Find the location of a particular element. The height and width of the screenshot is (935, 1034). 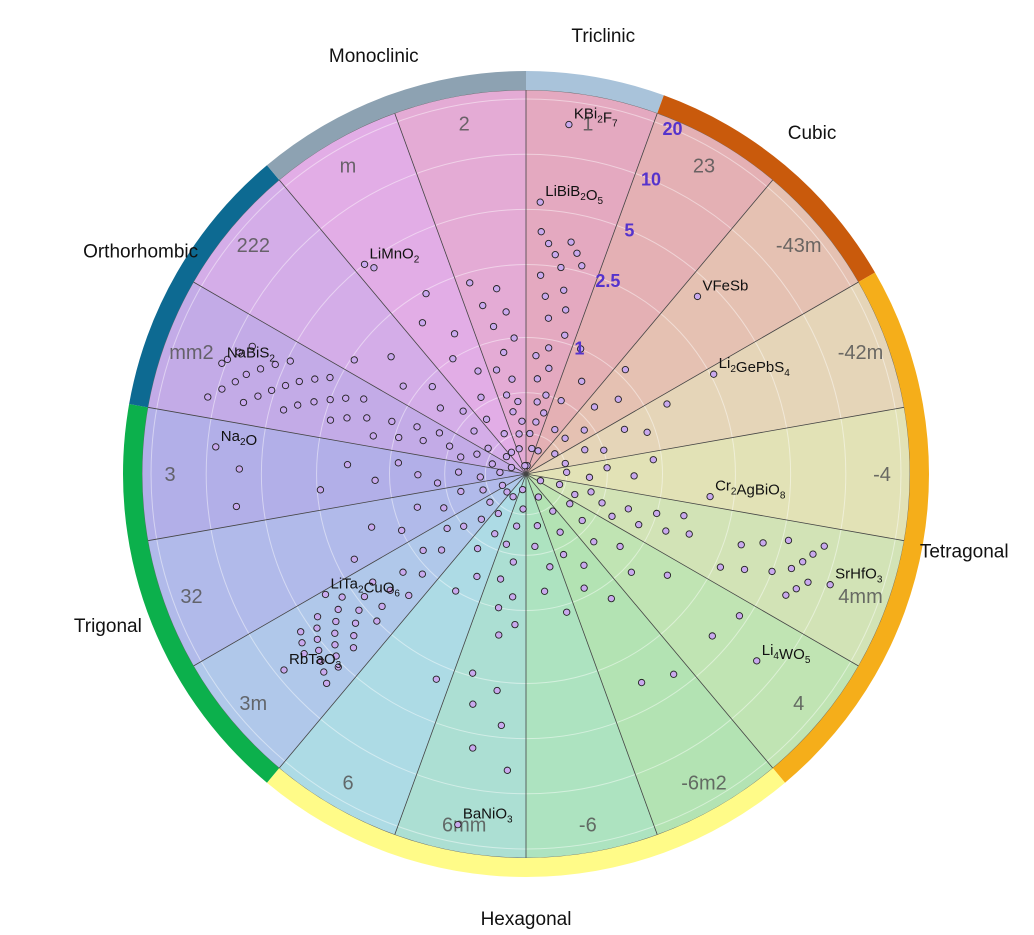

data-point-lita-cuo is located at coordinates (325, 594).